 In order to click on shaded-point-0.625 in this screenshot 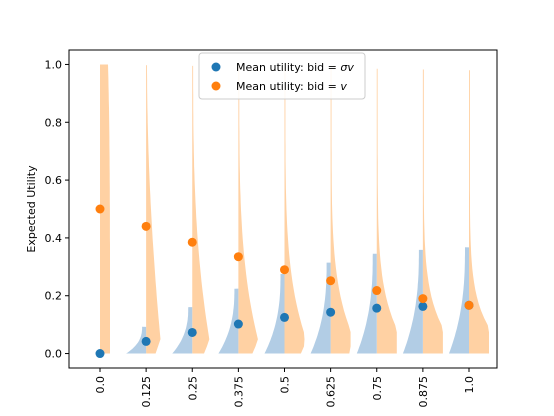, I will do `click(331, 312)`.